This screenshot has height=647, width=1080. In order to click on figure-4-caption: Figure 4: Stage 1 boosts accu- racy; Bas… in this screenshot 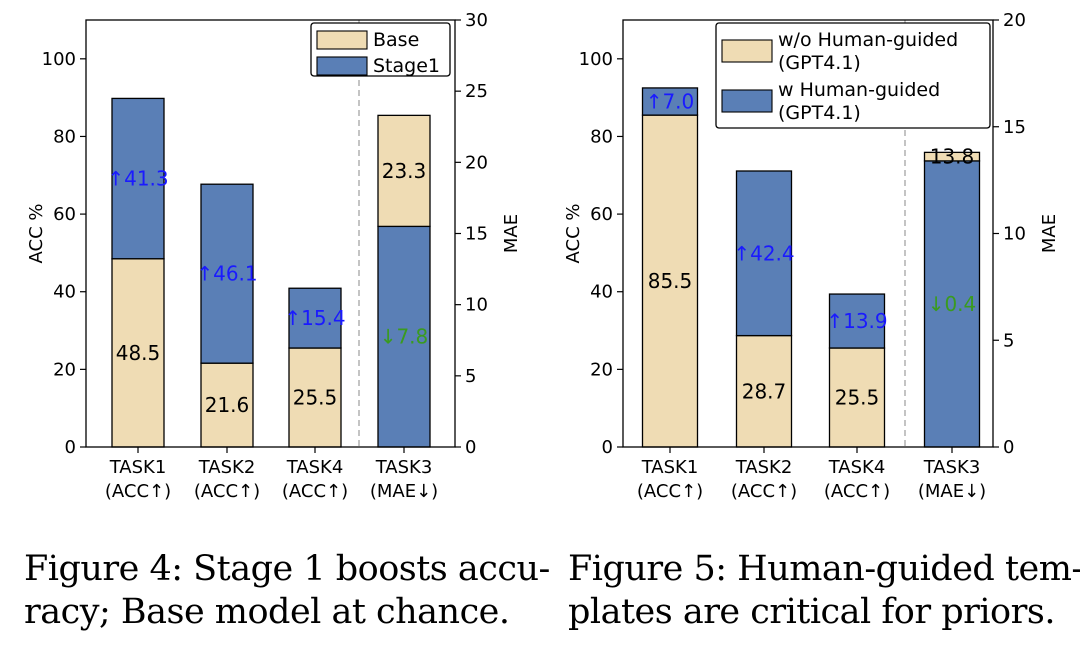, I will do `click(287, 591)`.